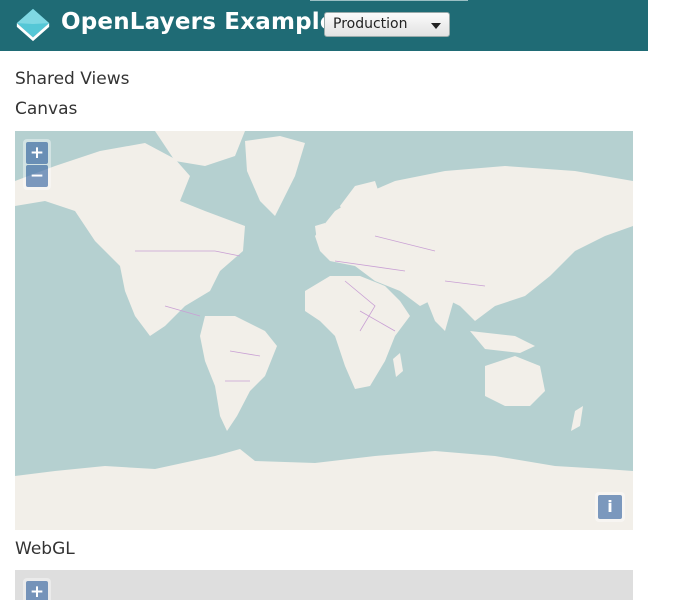 This screenshot has width=700, height=600. I want to click on version-select: Production, so click(387, 24).